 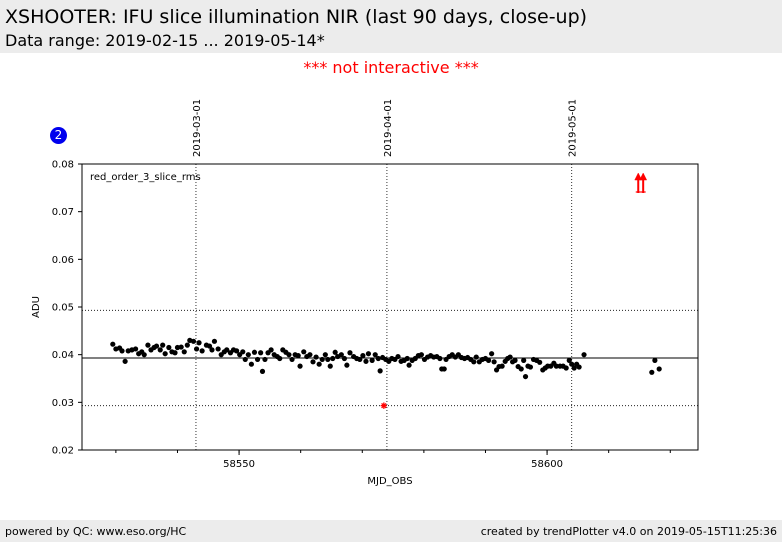 What do you see at coordinates (239, 464) in the screenshot?
I see `x-tick-label: 58550` at bounding box center [239, 464].